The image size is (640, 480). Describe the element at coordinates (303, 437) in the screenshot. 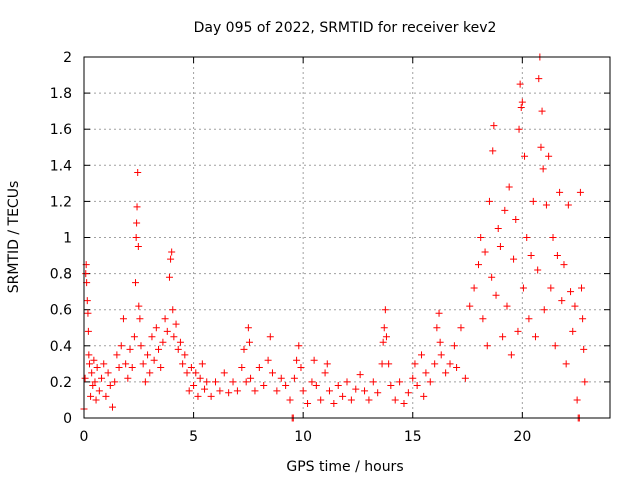

I see `x-tick-label: 10` at that location.